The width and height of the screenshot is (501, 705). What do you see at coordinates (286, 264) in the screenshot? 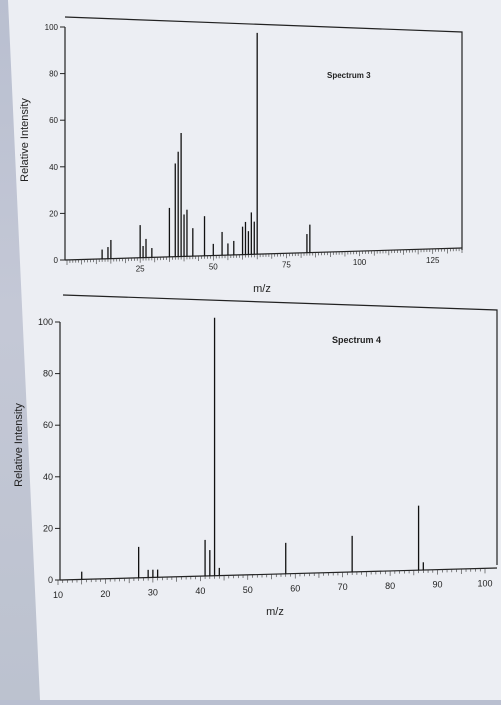
I see `x-tick-label: 75` at bounding box center [286, 264].